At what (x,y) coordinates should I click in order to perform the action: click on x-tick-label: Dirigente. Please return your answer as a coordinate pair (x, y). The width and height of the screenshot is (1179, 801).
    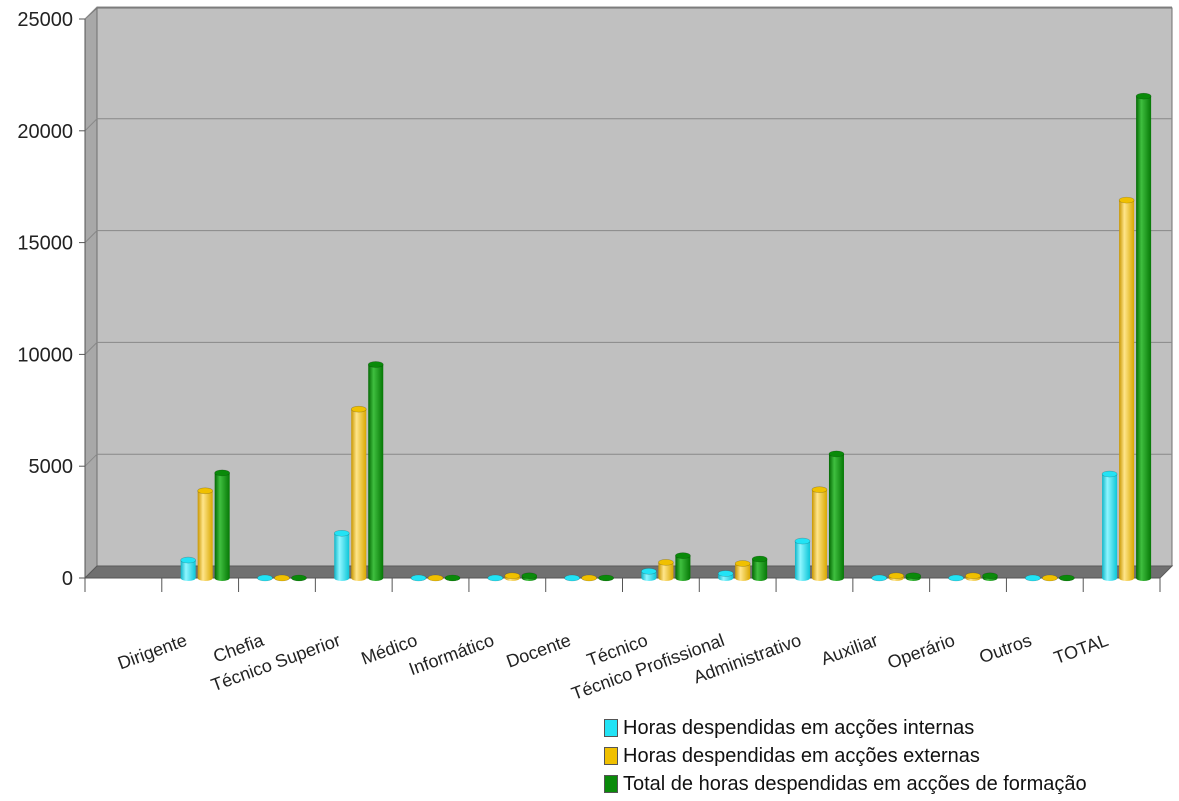
    Looking at the image, I should click on (152, 651).